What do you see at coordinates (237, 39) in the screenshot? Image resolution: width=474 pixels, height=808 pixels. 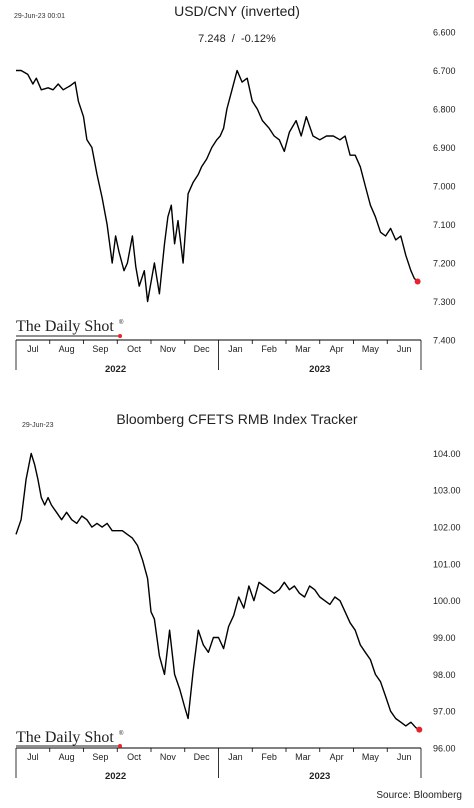 I see `chart1-subtitle: 7.248 / -0.12%` at bounding box center [237, 39].